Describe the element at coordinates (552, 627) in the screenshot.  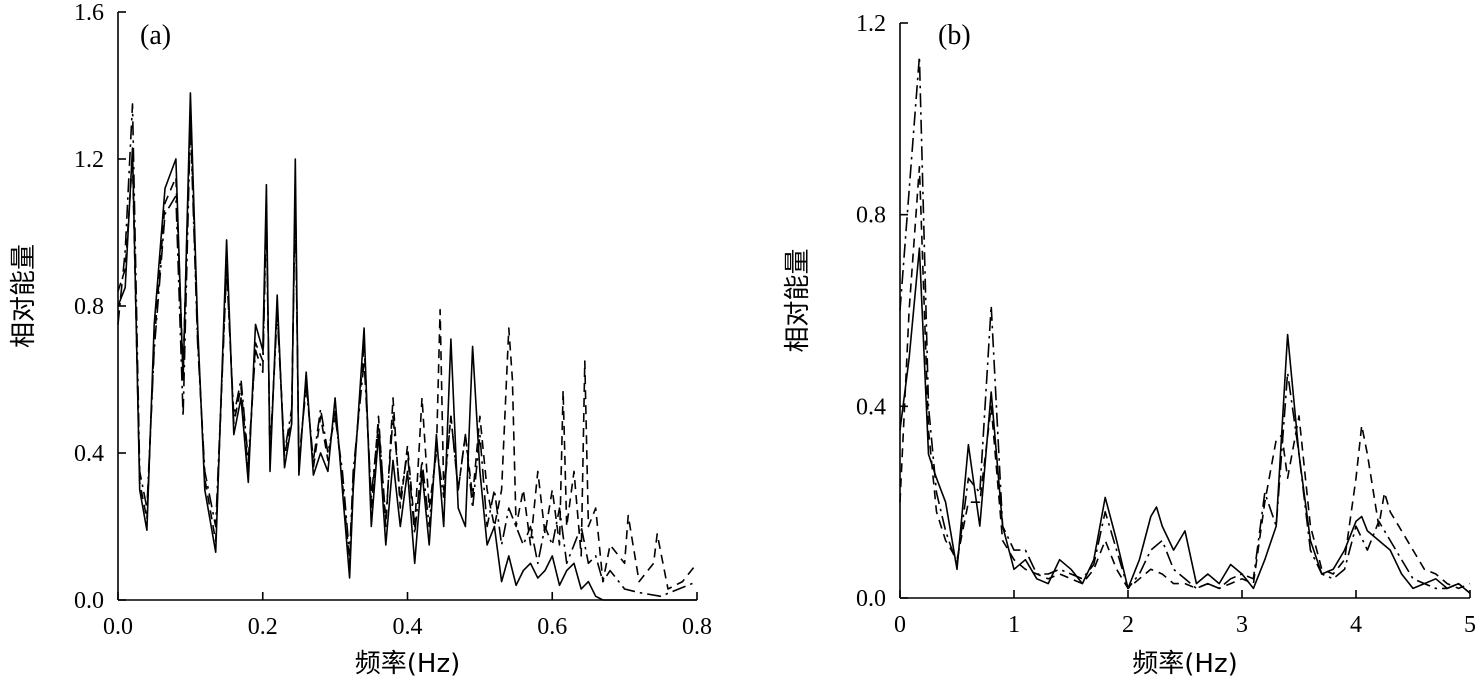
I see `panel-a-x-tick-label: 0.6` at that location.